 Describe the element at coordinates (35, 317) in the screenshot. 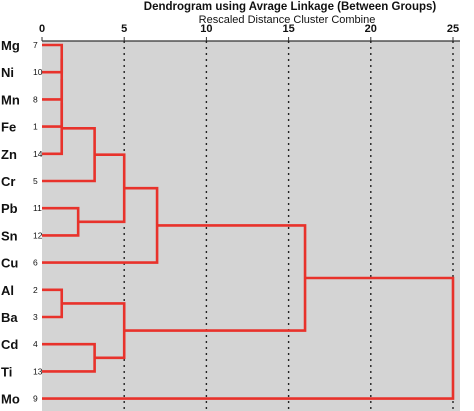

I see `leaf-id-ba: 3` at that location.